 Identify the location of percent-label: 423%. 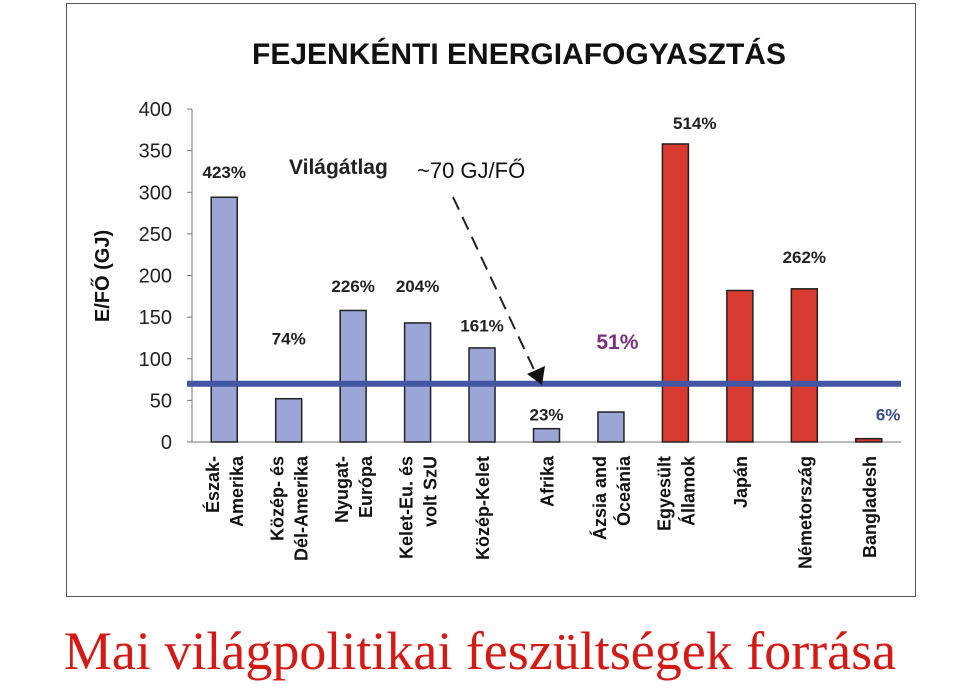
(223, 172).